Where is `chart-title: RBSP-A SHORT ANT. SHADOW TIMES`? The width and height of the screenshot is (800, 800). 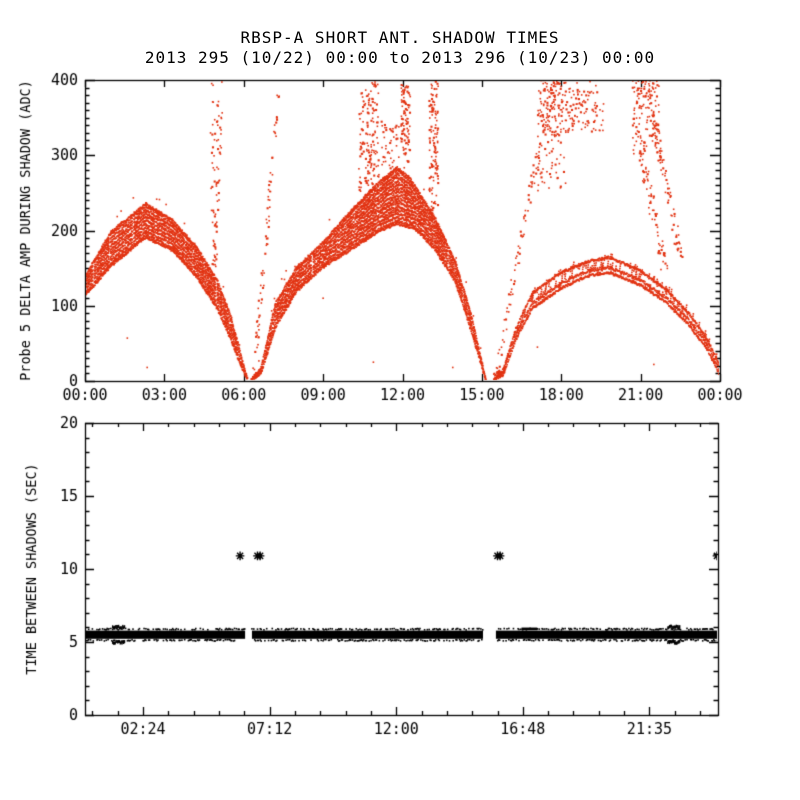 chart-title: RBSP-A SHORT ANT. SHADOW TIMES is located at coordinates (400, 37).